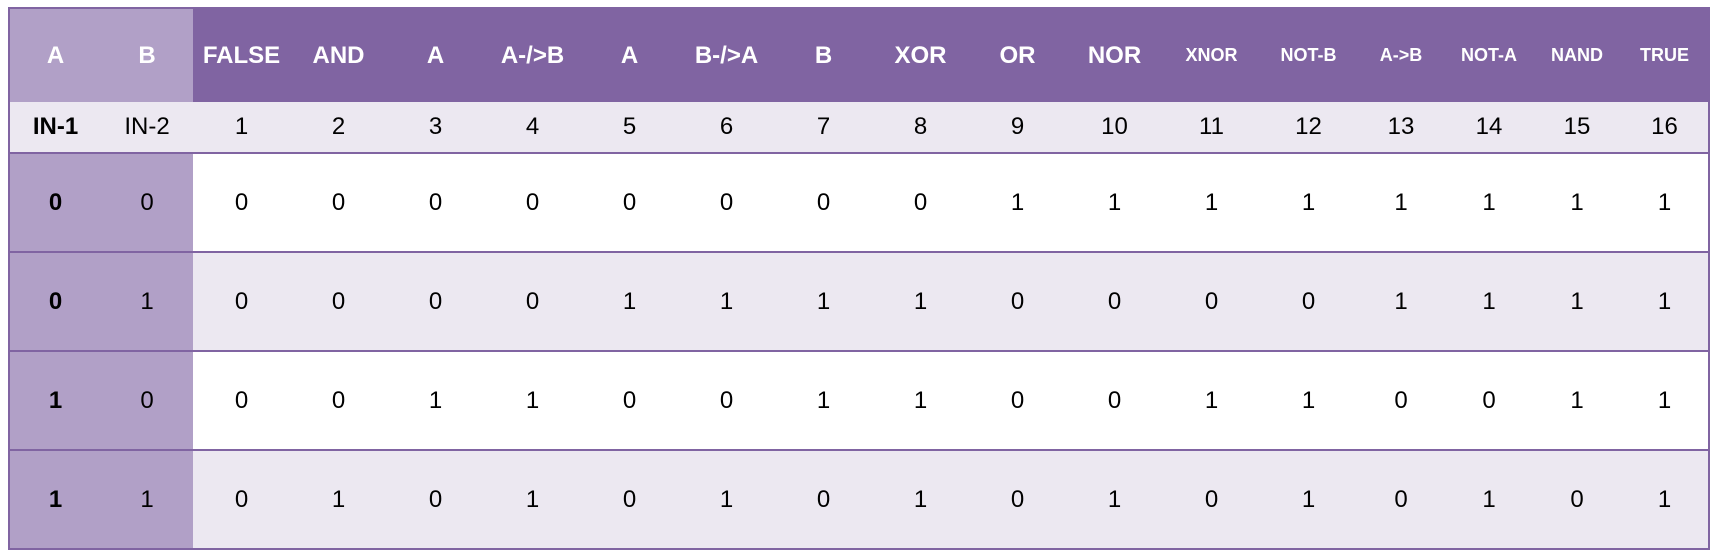  I want to click on index-cell: 5, so click(629, 128).